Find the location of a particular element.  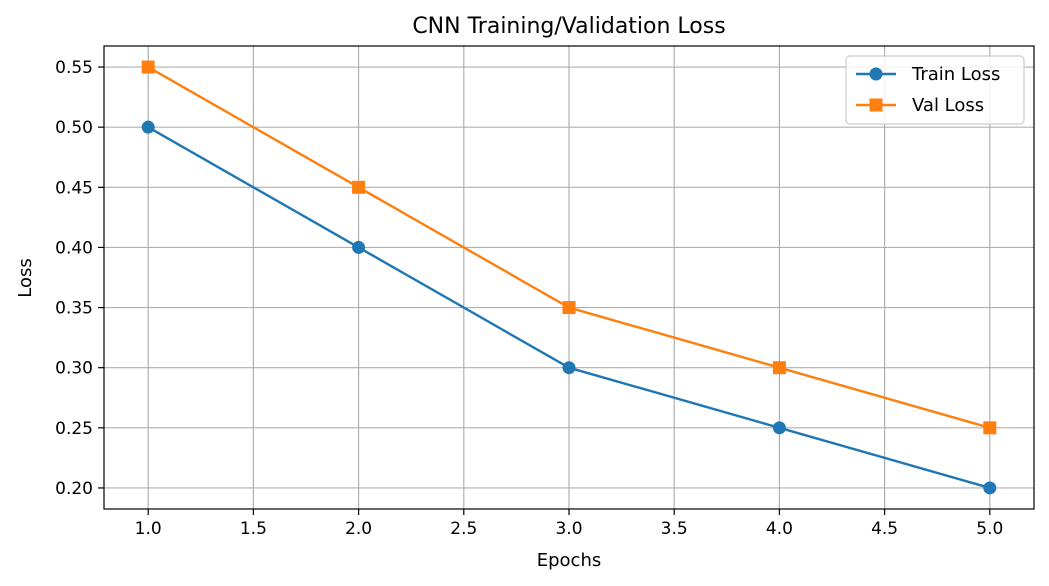

y-tick-label: 0.20 is located at coordinates (74, 489).